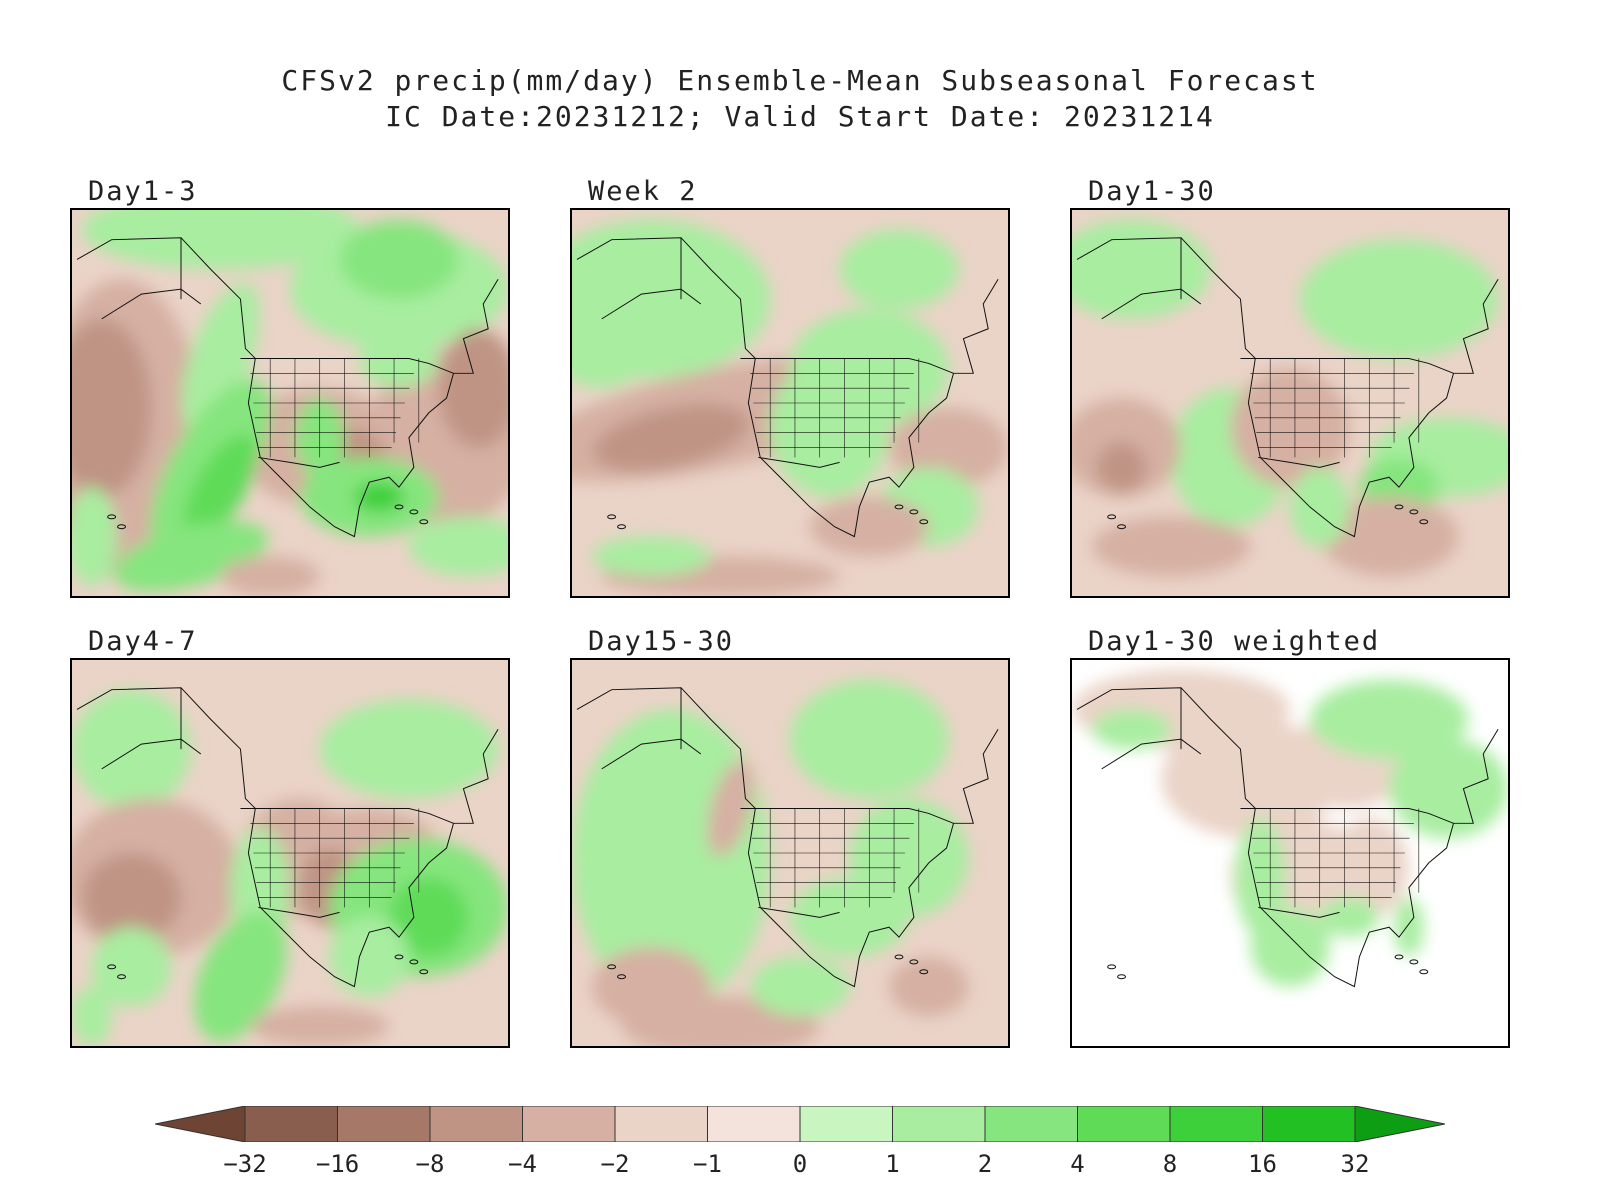 This screenshot has width=1600, height=1200. I want to click on legend-tick-label: 0, so click(800, 1164).